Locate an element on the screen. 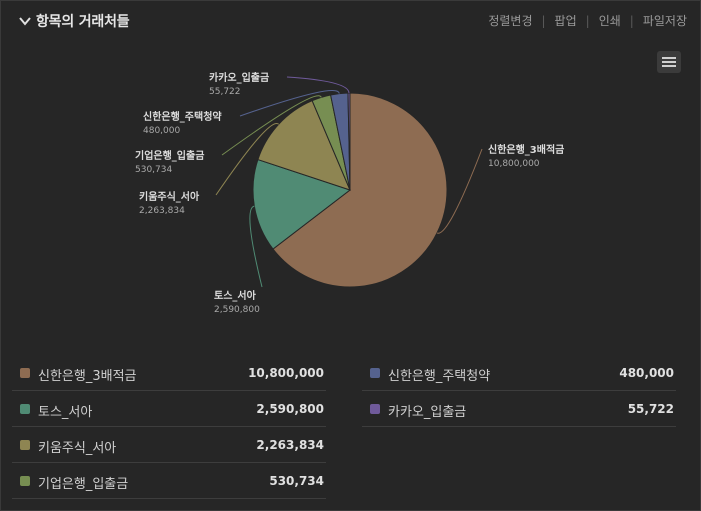  legend-item: 토스_서아 2,590,800 is located at coordinates (169, 409).